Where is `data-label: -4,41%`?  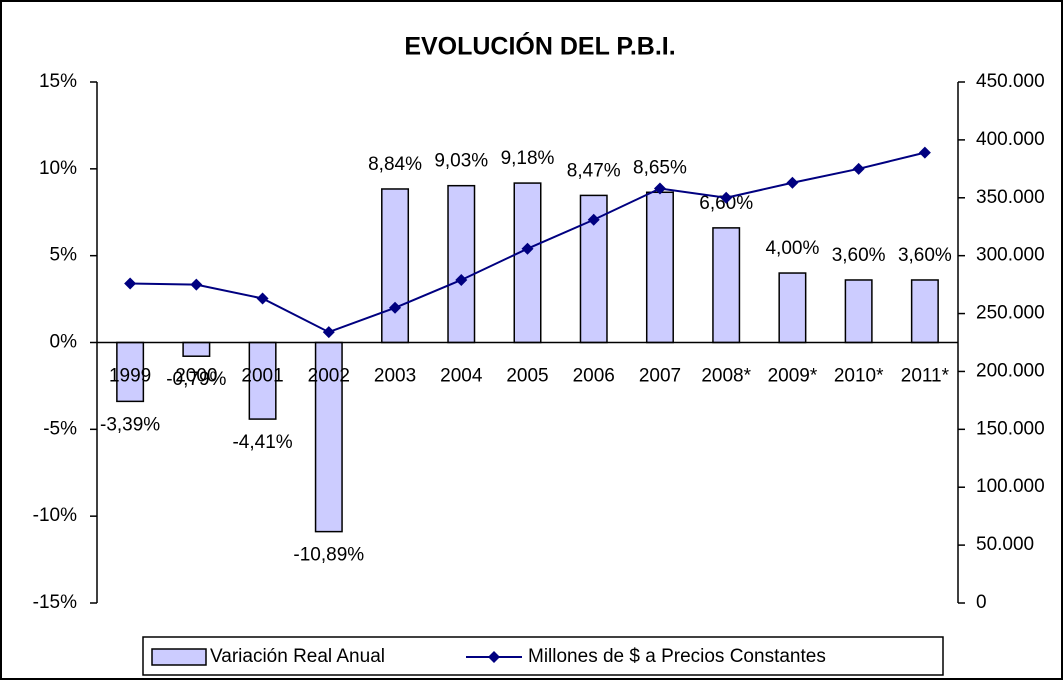
data-label: -4,41% is located at coordinates (262, 442).